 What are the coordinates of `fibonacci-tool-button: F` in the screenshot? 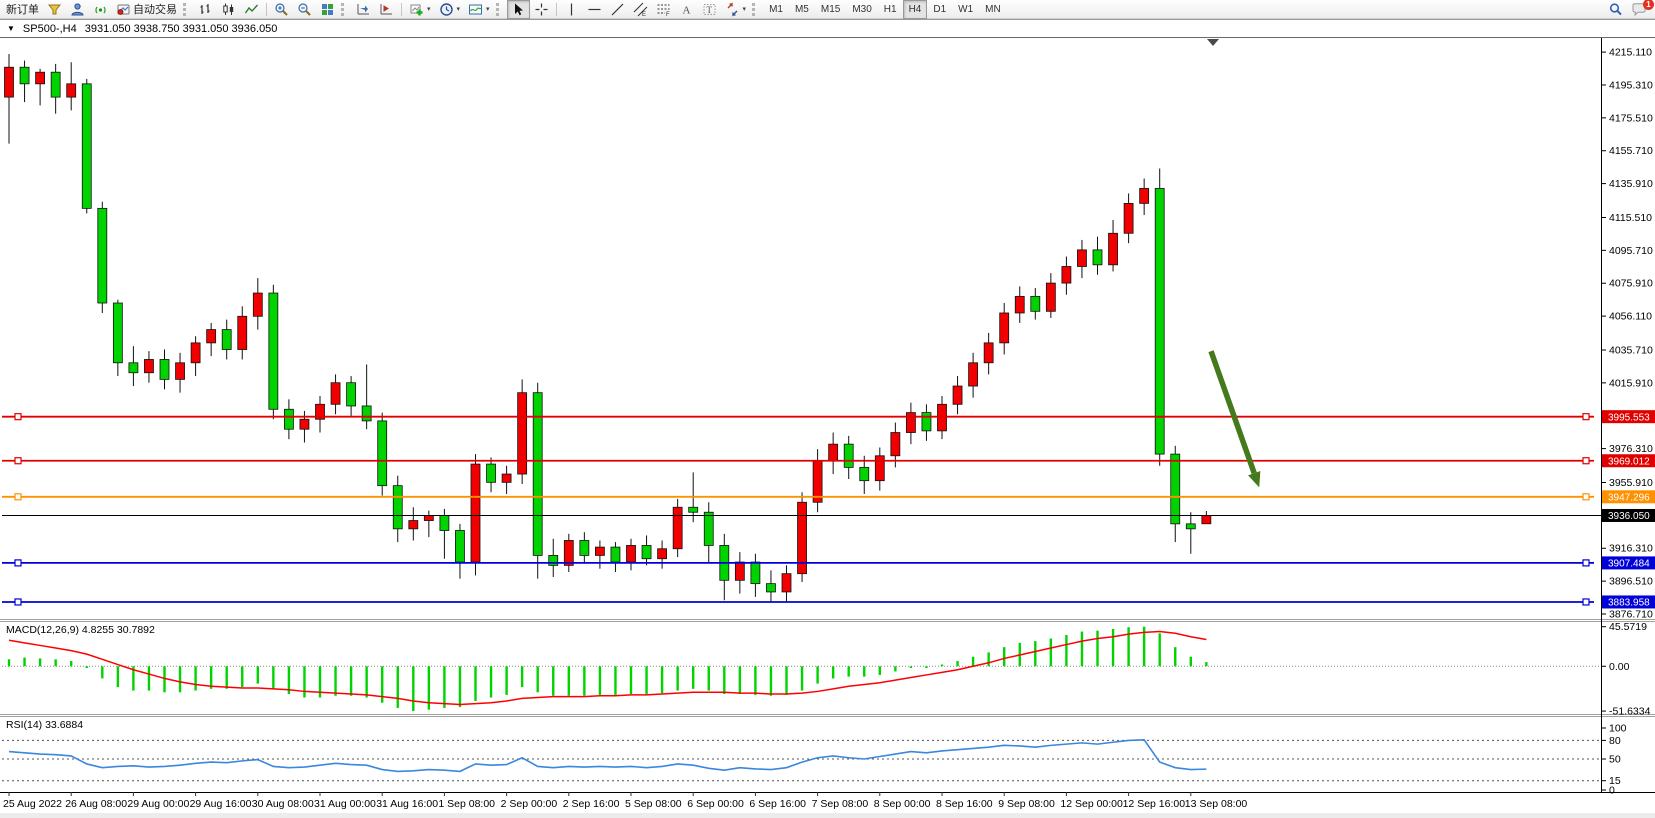 It's located at (663, 9).